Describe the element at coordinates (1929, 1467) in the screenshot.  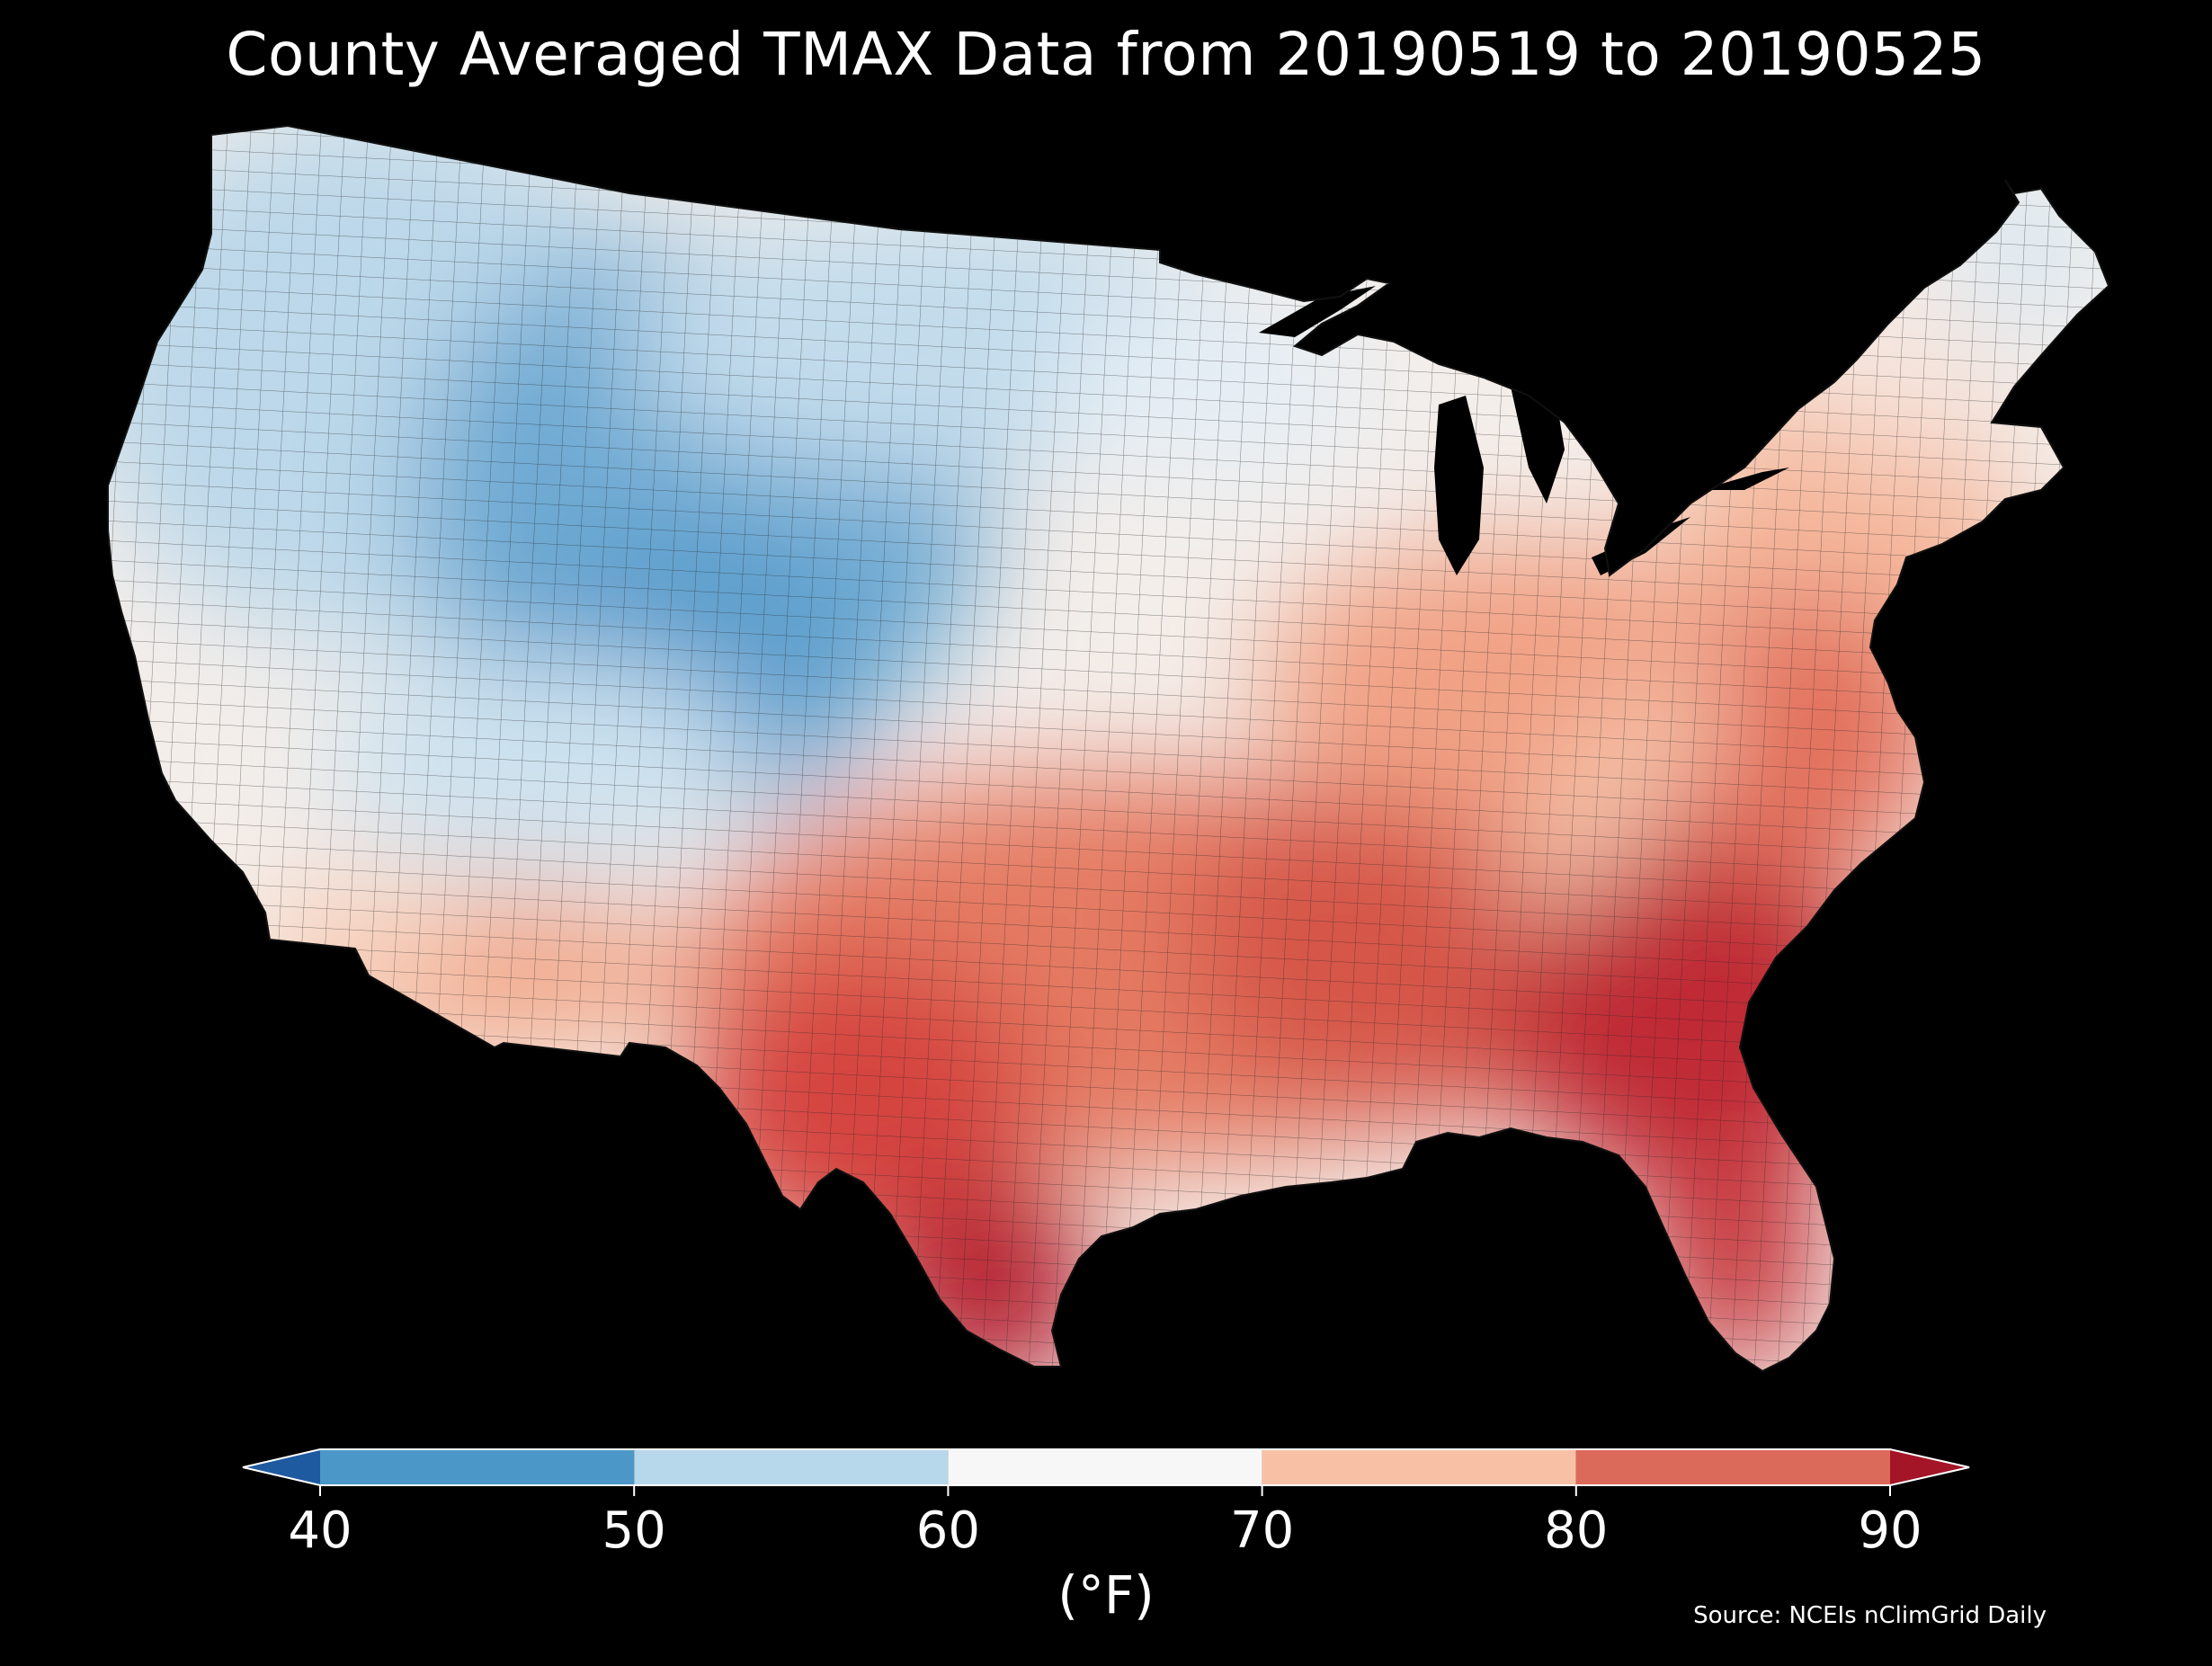
I see `colorbar-extend-over` at that location.